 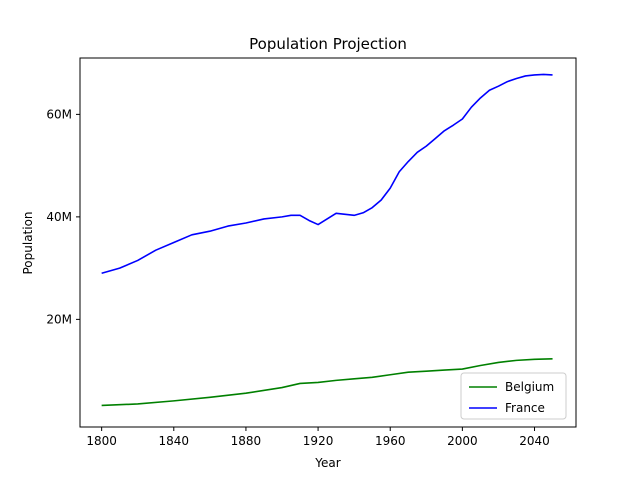 What do you see at coordinates (59, 114) in the screenshot?
I see `y-tick-label: 60M` at bounding box center [59, 114].